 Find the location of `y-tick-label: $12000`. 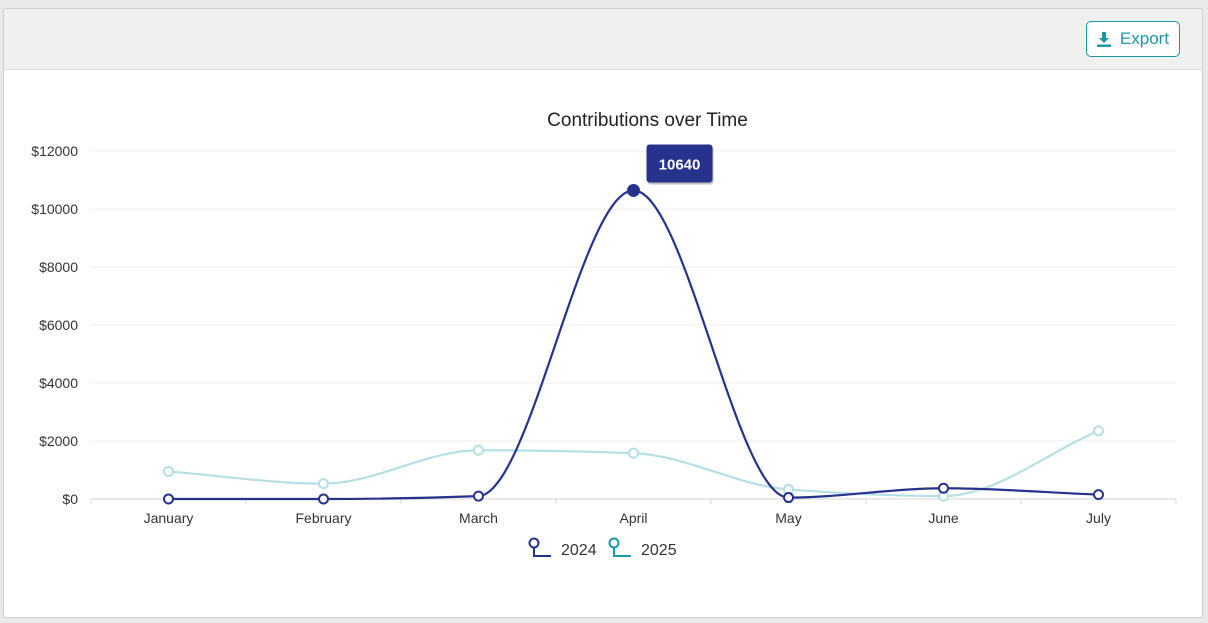

y-tick-label: $12000 is located at coordinates (54, 151).